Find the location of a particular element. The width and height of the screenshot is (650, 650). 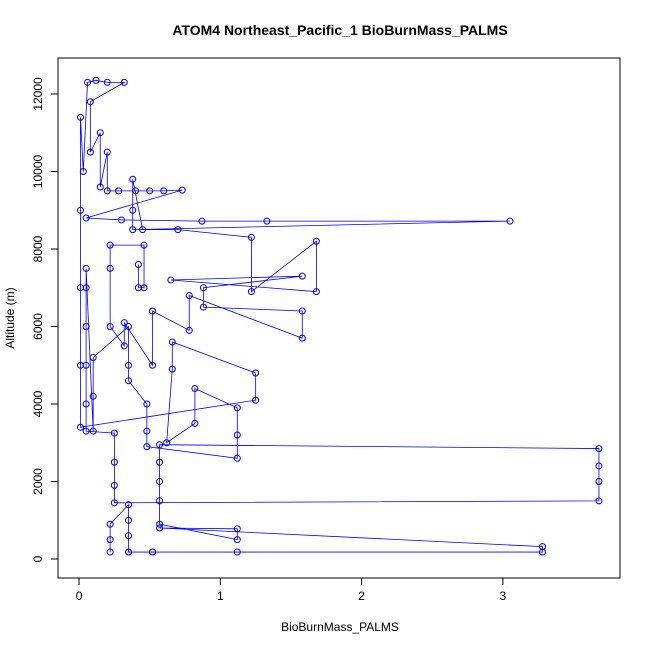

y-tick-label: 2000 is located at coordinates (38, 481).